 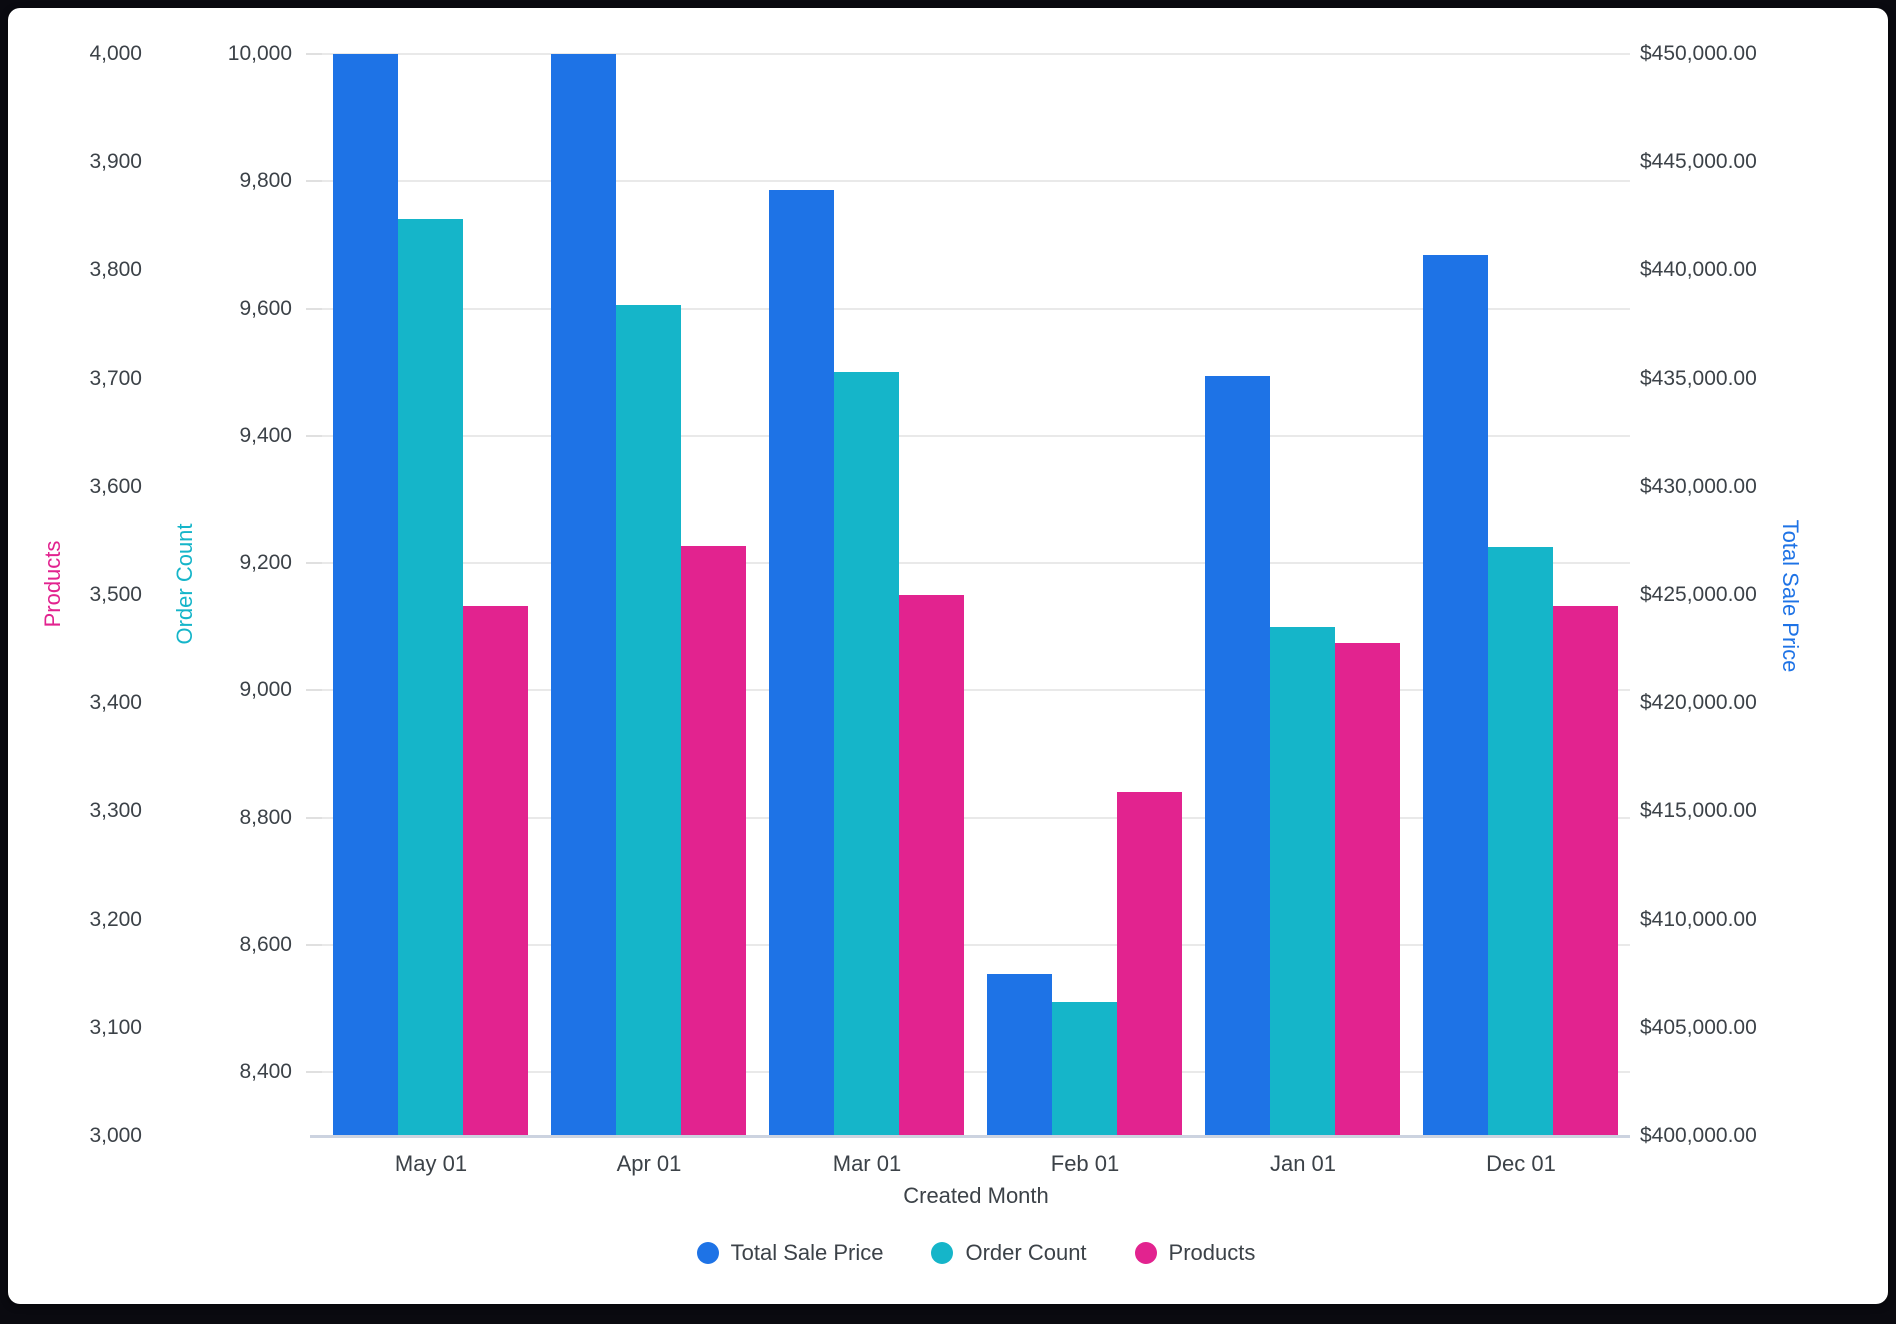 What do you see at coordinates (265, 181) in the screenshot?
I see `order-count-tick-label: 9,800` at bounding box center [265, 181].